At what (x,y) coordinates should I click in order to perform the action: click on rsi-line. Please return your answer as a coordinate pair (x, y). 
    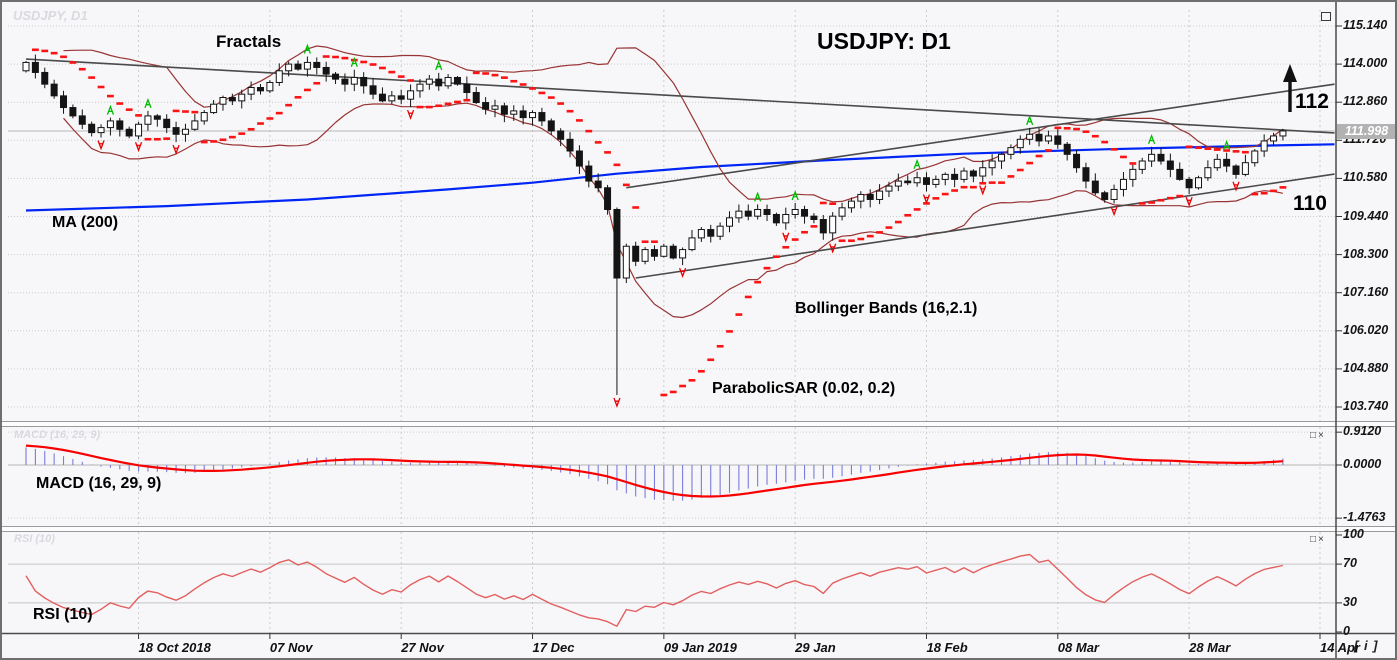
    Looking at the image, I should click on (654, 590).